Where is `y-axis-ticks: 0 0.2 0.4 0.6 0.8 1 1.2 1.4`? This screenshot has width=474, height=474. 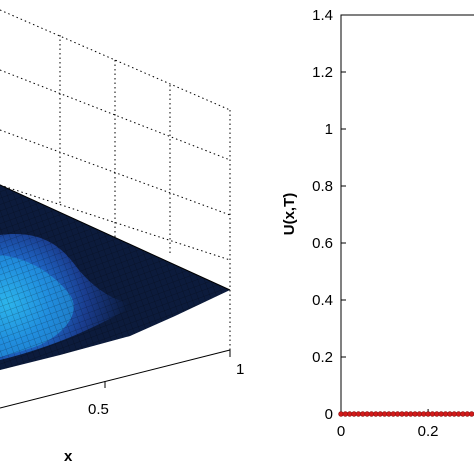 y-axis-ticks: 0 0.2 0.4 0.6 0.8 1 1.2 1.4 is located at coordinates (329, 215).